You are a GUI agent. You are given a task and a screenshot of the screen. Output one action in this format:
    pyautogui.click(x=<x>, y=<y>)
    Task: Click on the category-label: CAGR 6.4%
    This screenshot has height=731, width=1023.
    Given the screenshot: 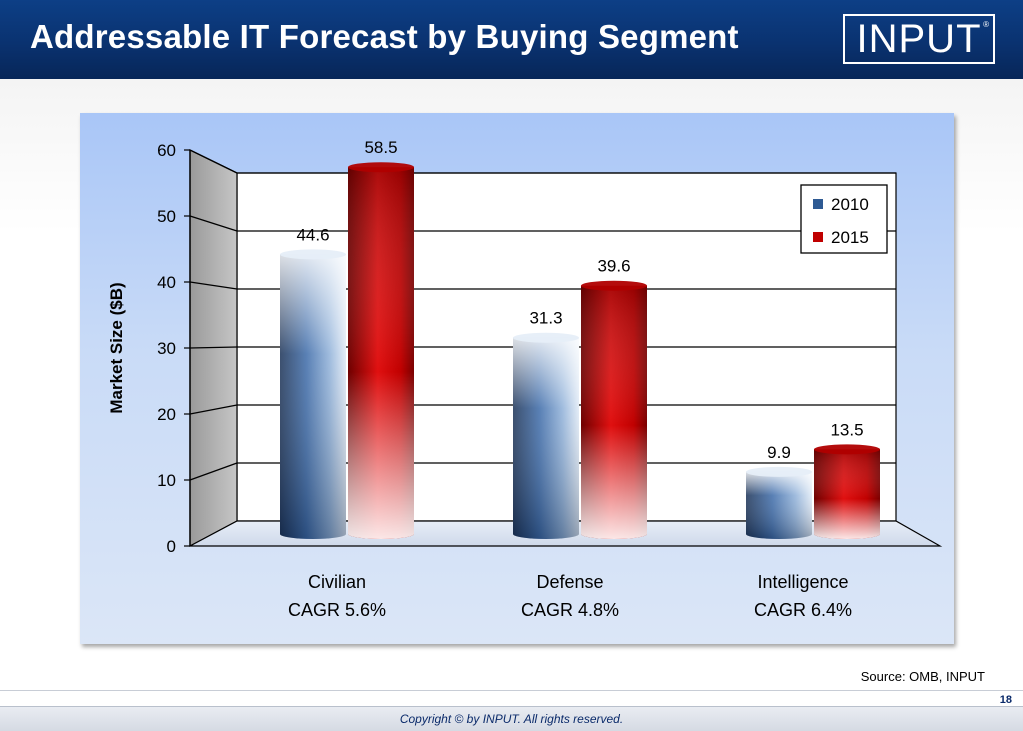 What is the action you would take?
    pyautogui.click(x=803, y=610)
    